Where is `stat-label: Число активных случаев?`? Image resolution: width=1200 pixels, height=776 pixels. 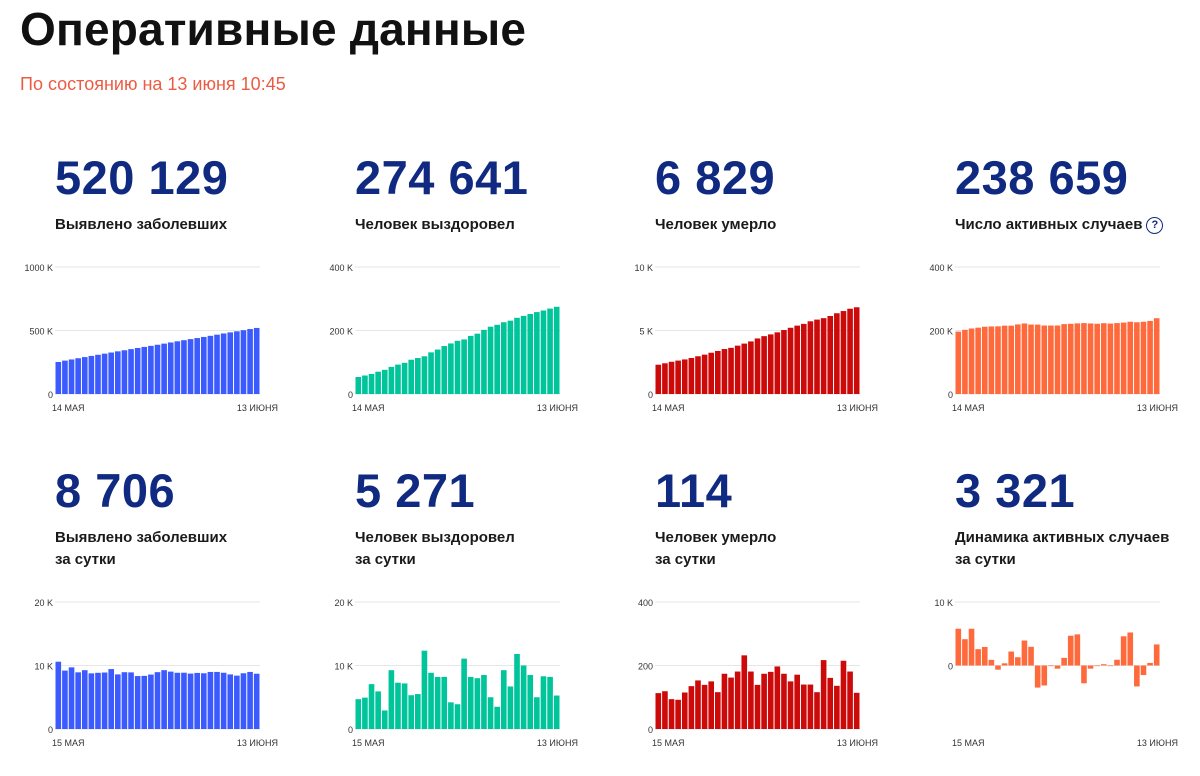
stat-label: Число активных случаев? is located at coordinates (1059, 225).